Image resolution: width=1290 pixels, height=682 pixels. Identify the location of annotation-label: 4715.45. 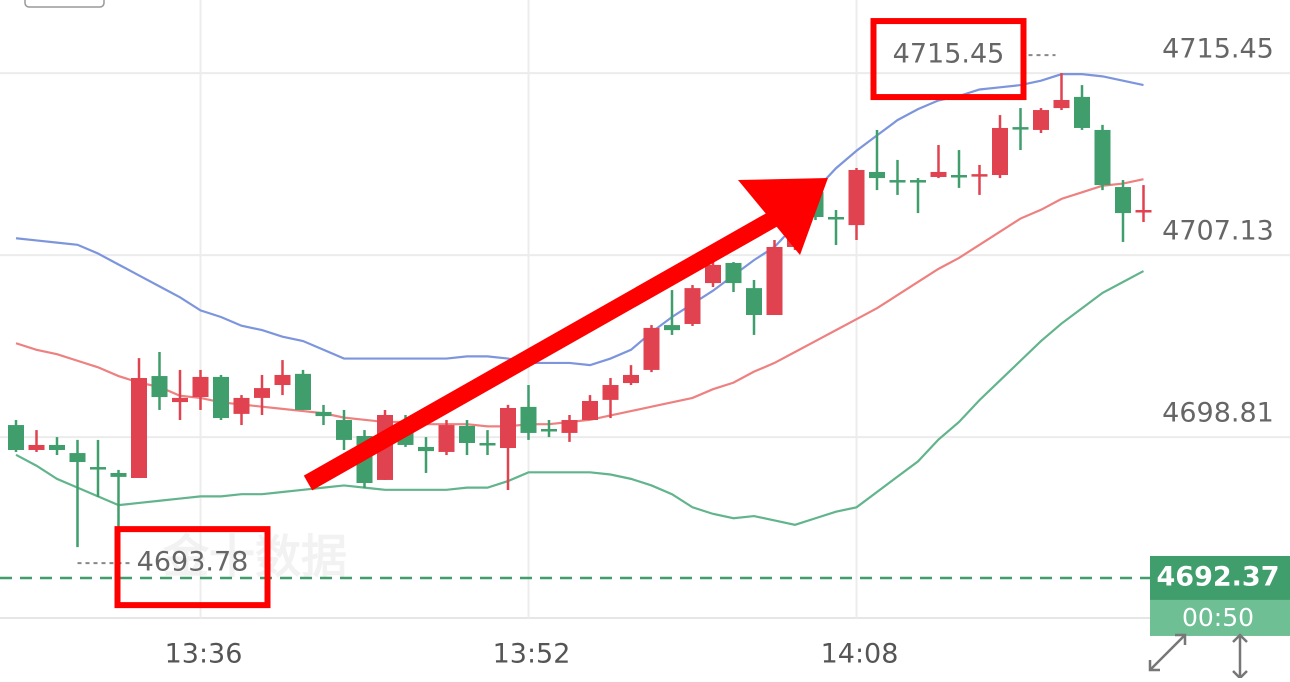
(949, 54).